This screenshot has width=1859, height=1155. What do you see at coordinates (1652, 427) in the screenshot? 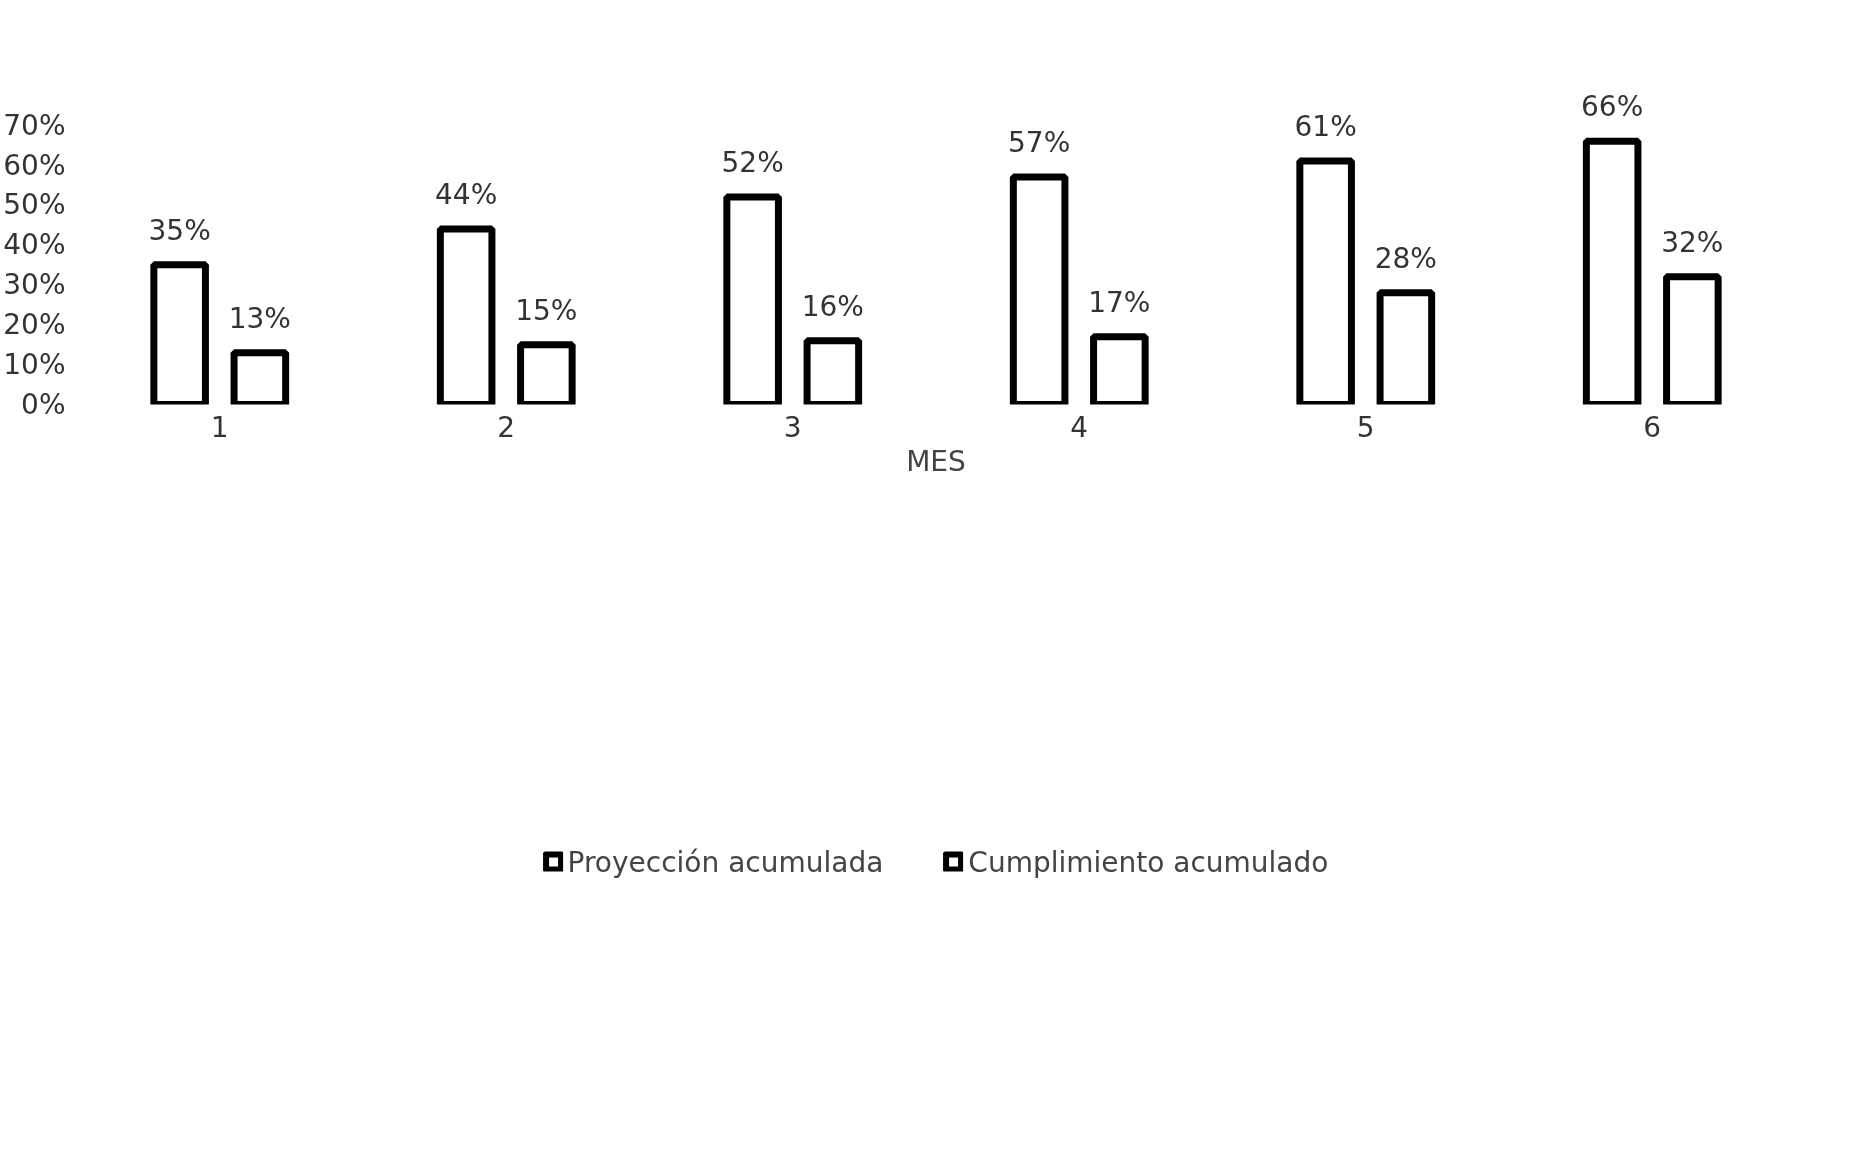
I see `x-tick-label: 6` at bounding box center [1652, 427].